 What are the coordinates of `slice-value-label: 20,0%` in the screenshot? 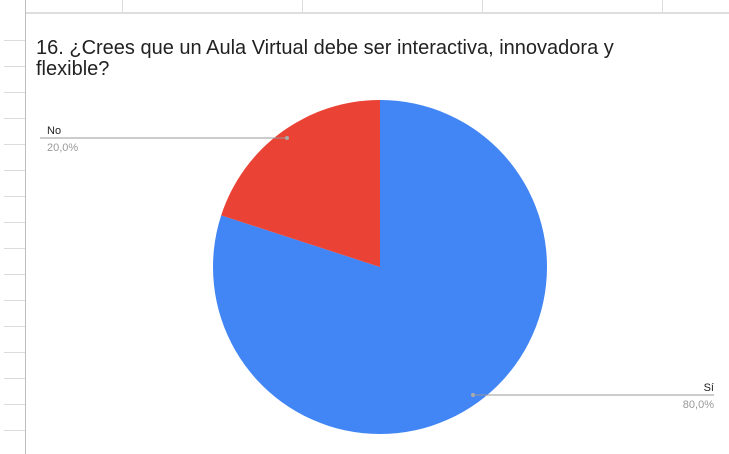 It's located at (62, 148).